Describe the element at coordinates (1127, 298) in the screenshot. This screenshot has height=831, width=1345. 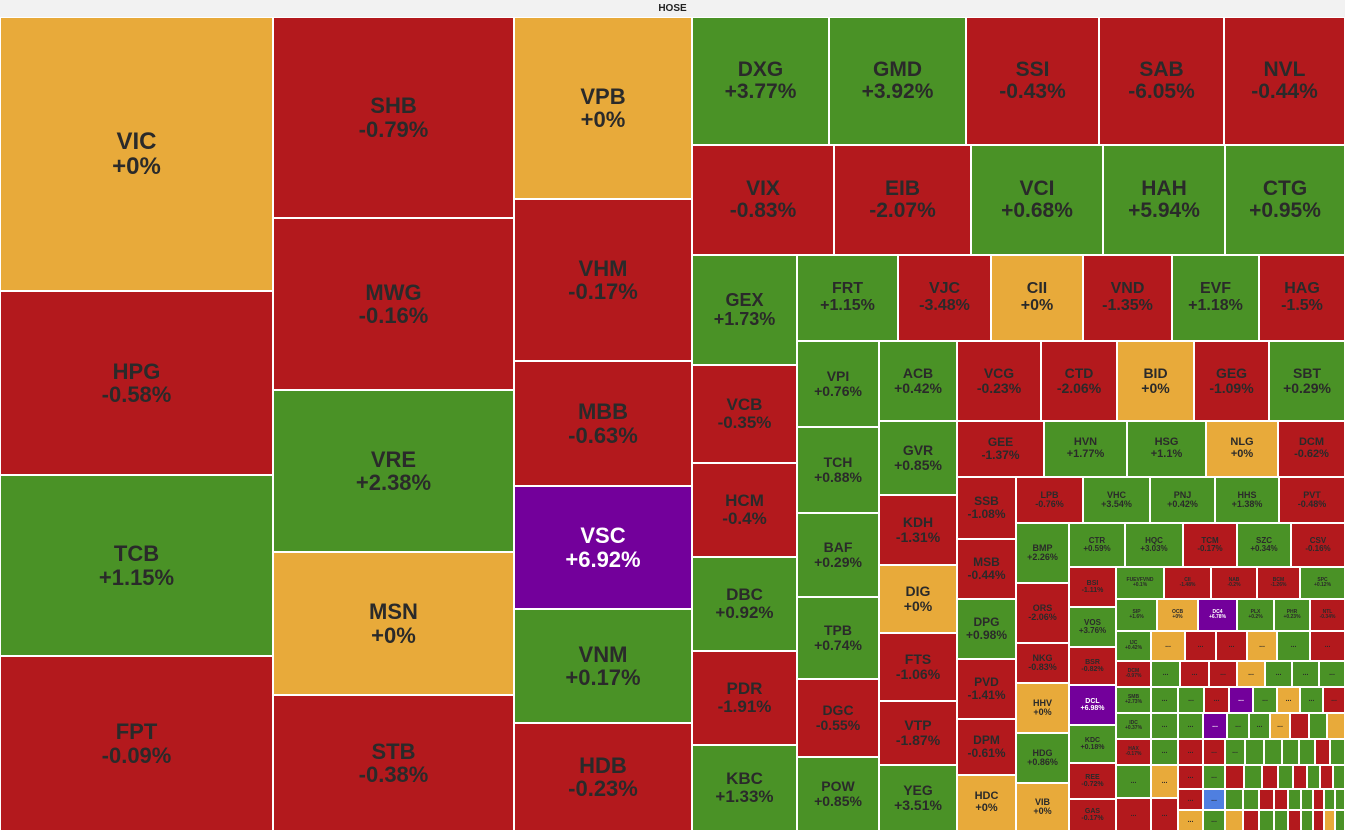
I see `stock-tile-vnd: VND -1.35%` at that location.